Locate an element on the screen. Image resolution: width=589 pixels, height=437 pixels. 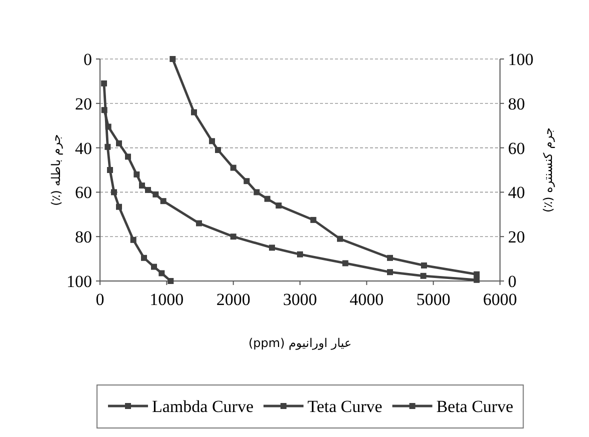
y2-tick-label: 0 is located at coordinates (512, 281).